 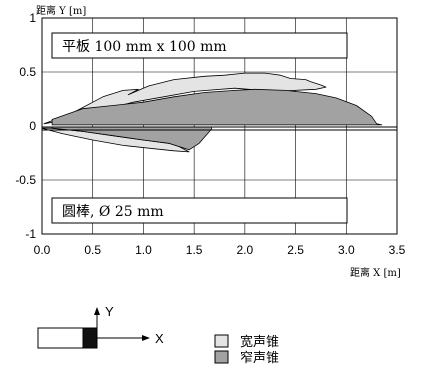 I want to click on legend-label-wide: 宽声锥, so click(x=259, y=342).